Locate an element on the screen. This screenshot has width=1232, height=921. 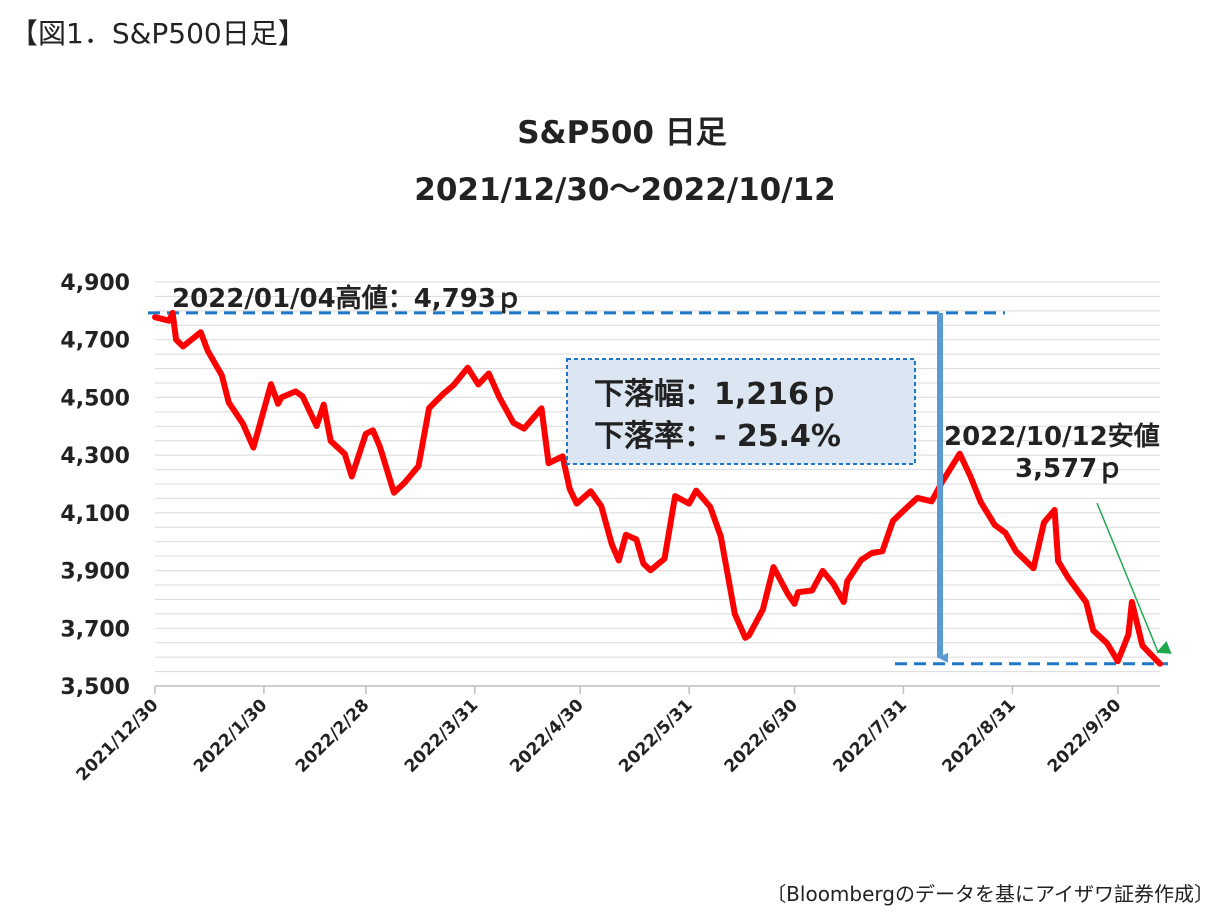
x-tick-label: 2022/4/30 is located at coordinates (547, 736).